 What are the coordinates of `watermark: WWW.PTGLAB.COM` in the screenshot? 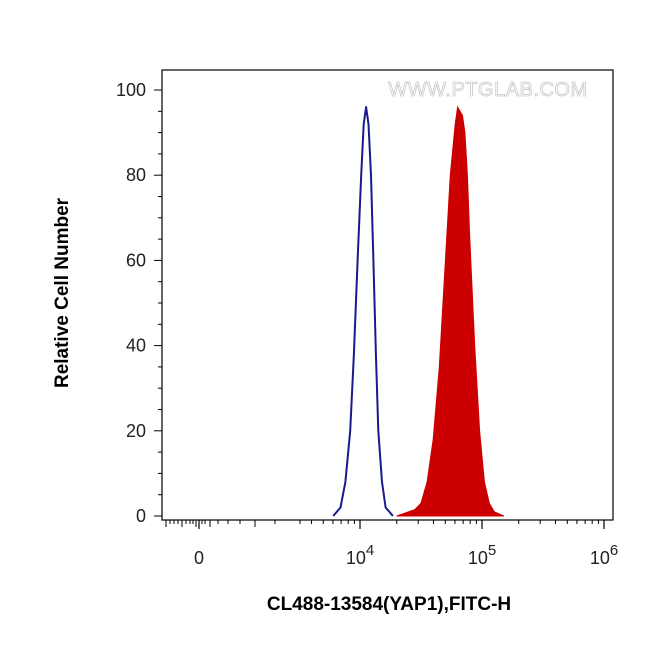 It's located at (487, 90).